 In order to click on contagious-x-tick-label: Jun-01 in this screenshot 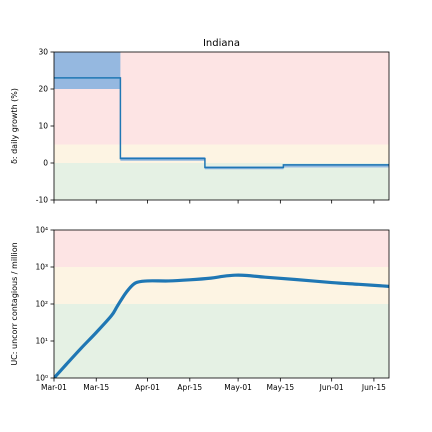, I will do `click(331, 387)`.